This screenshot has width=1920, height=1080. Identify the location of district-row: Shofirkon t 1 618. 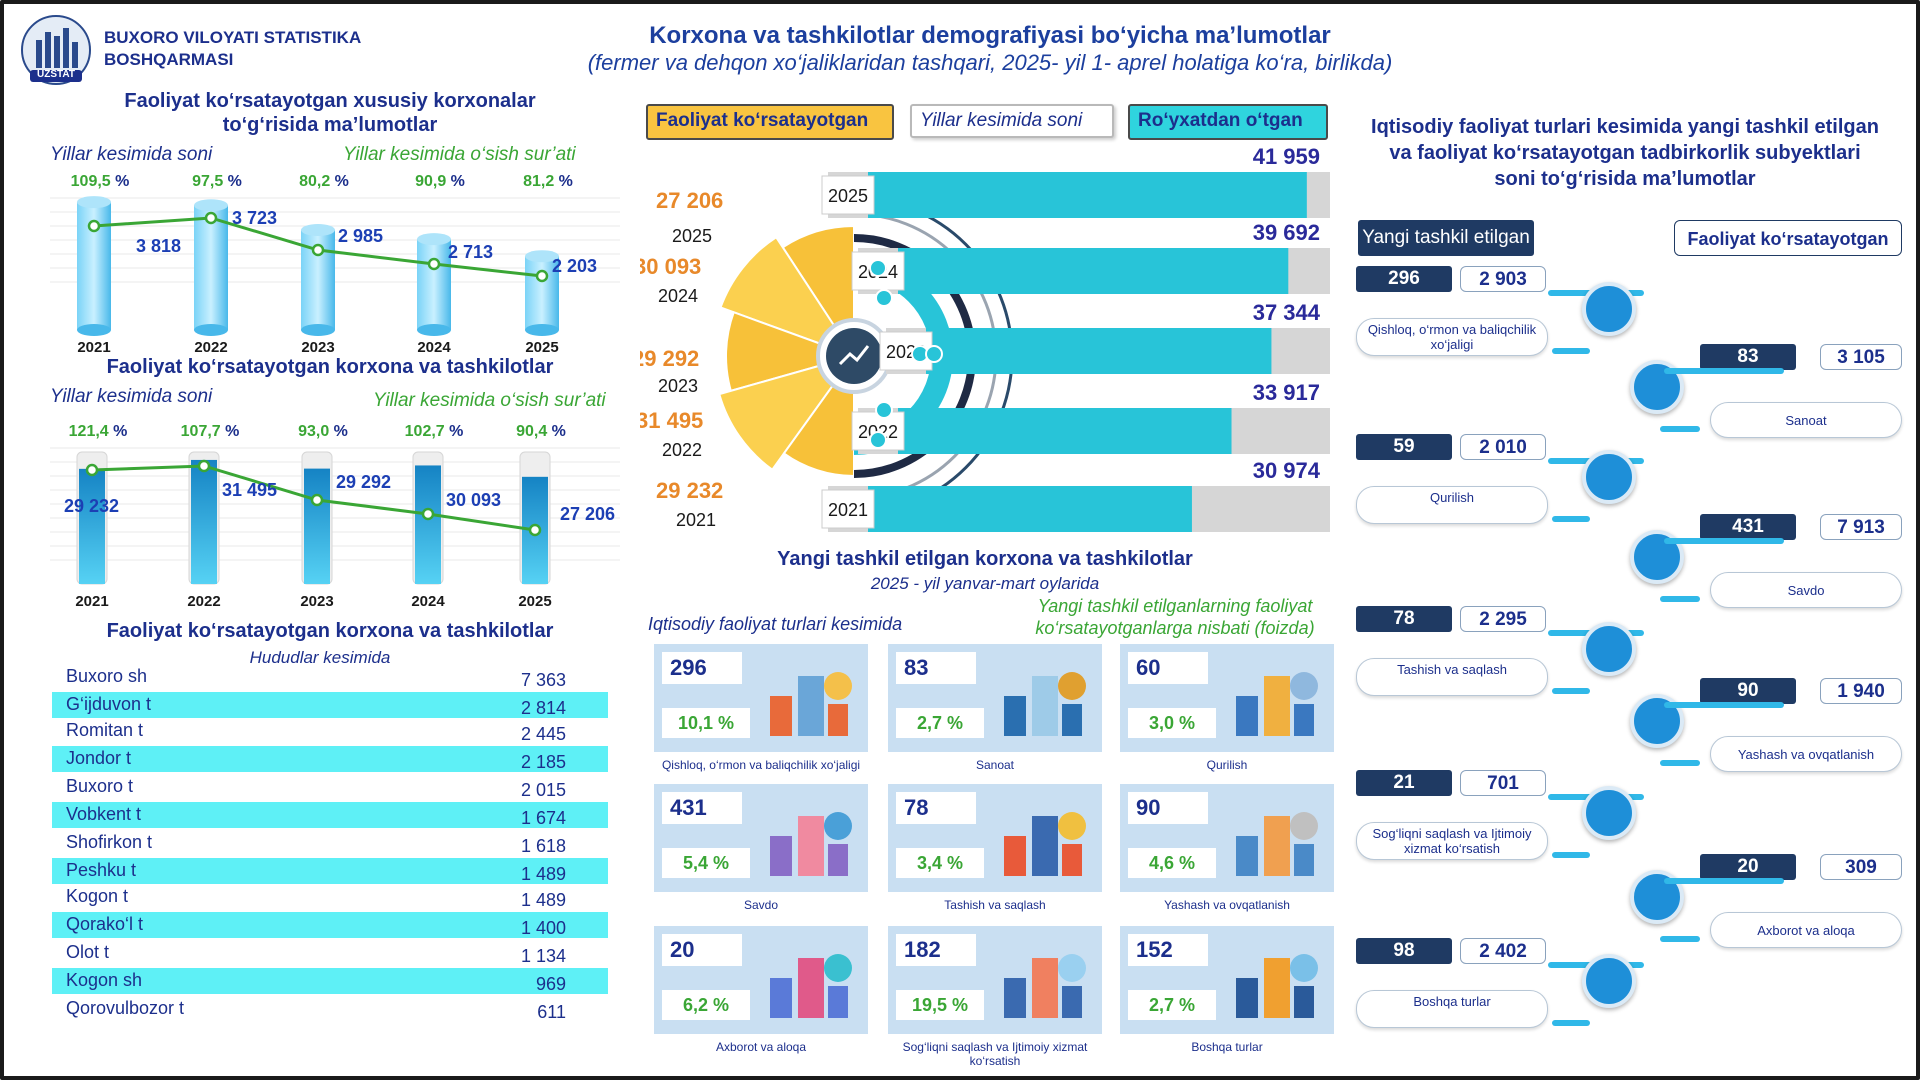
(330, 843).